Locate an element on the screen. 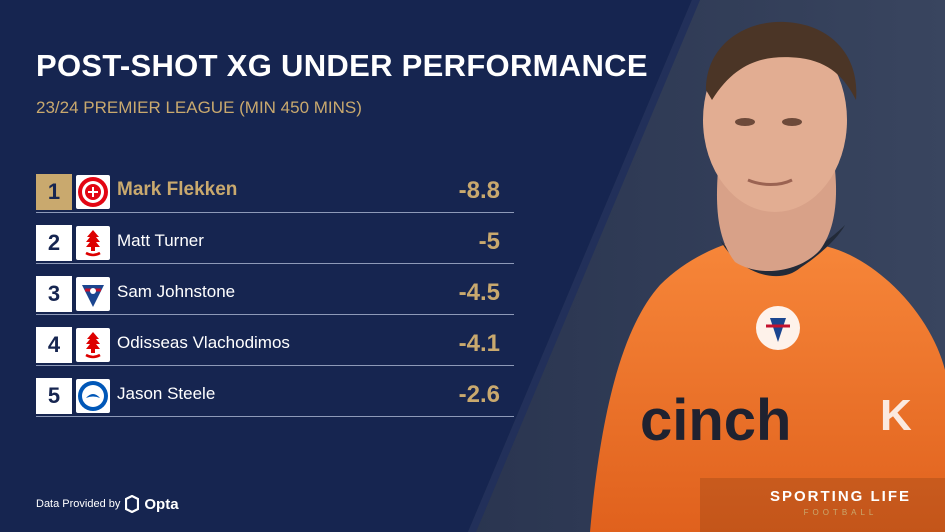 The width and height of the screenshot is (945, 532). svg-text: cinch is located at coordinates (716, 420).